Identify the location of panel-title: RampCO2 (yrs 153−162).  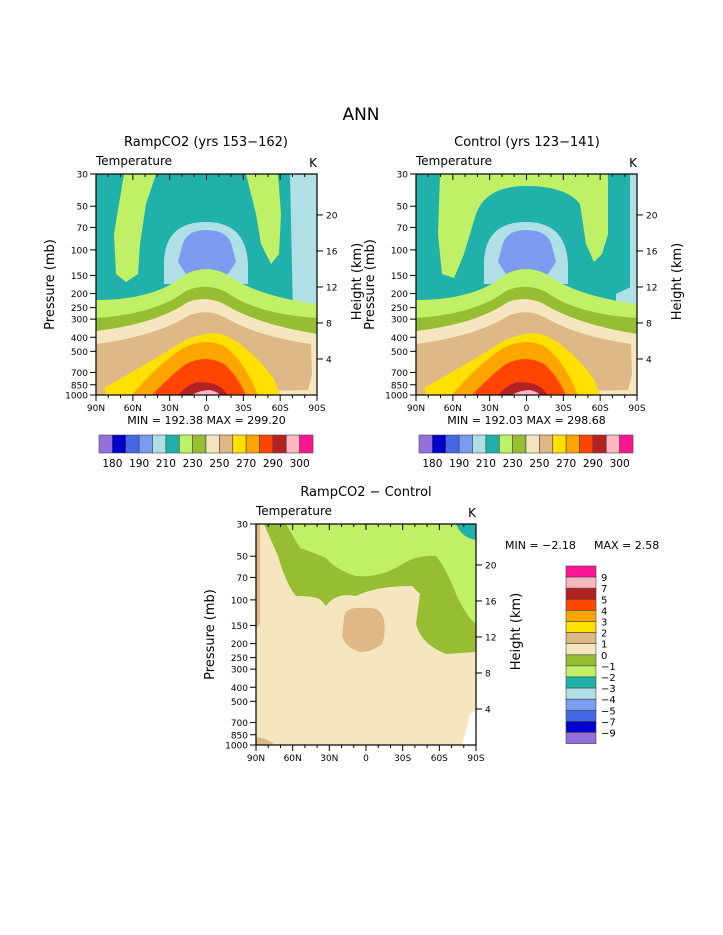
(206, 142).